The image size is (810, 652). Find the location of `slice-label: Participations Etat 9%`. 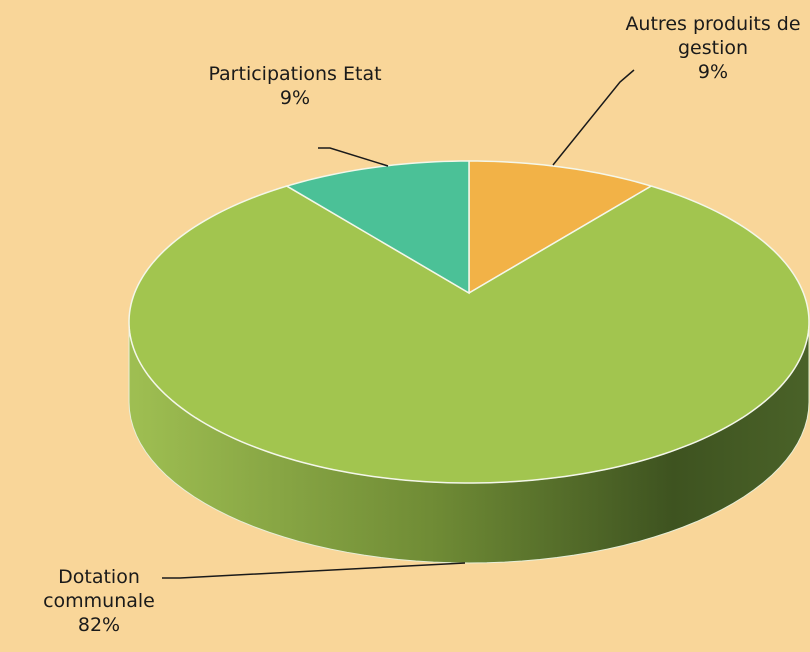

slice-label: Participations Etat 9% is located at coordinates (295, 86).